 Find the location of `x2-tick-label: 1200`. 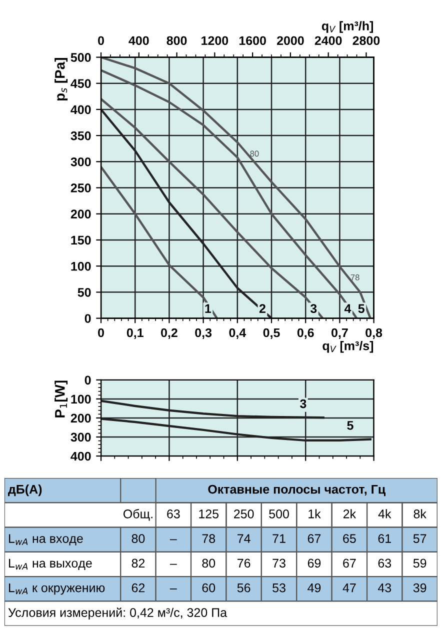

x2-tick-label: 1200 is located at coordinates (215, 41).